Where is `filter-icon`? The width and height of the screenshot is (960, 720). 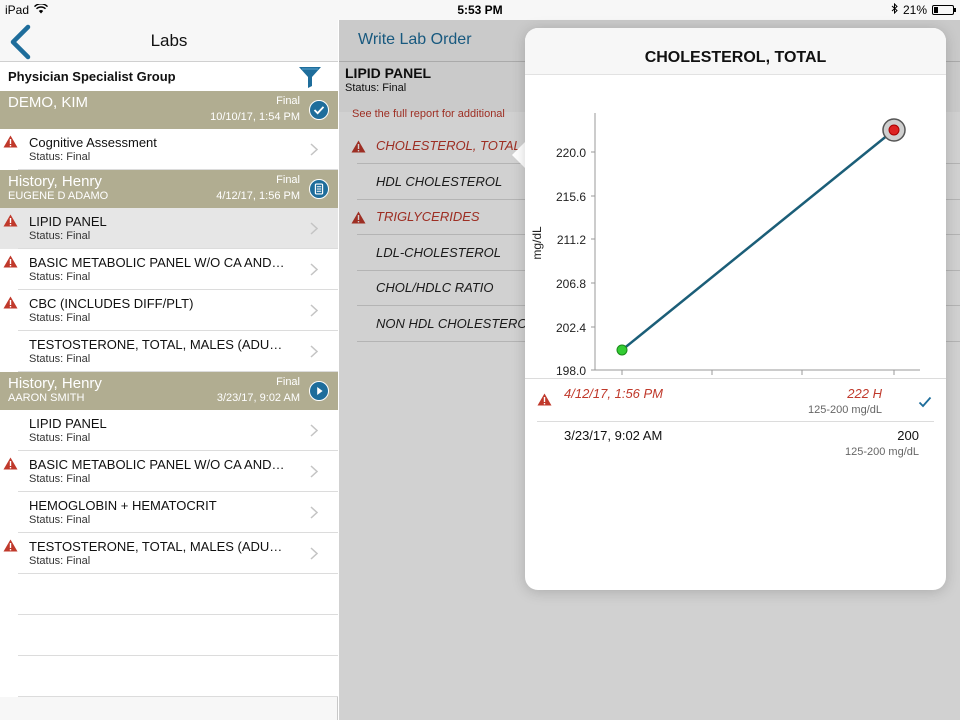 filter-icon is located at coordinates (310, 77).